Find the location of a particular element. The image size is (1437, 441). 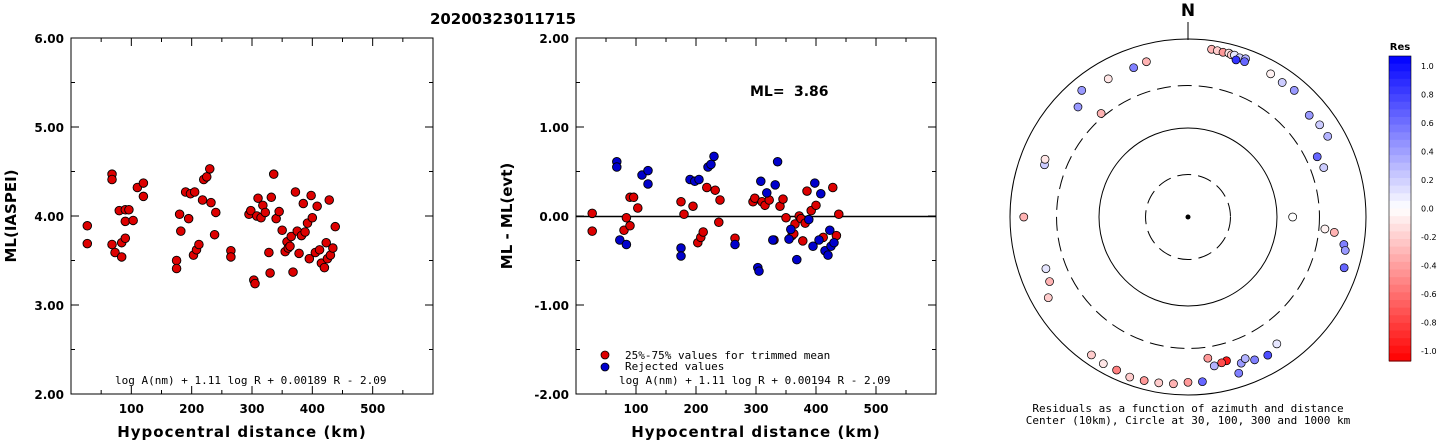

plot1-xtick-label: 100 is located at coordinates (131, 409).